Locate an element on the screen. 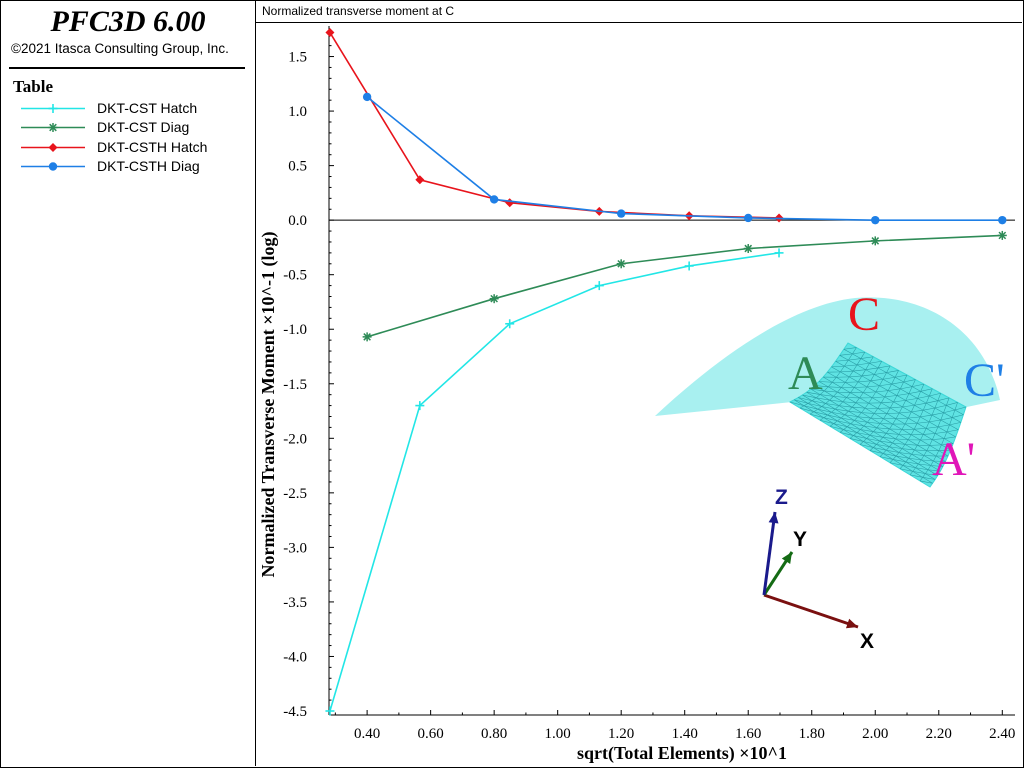  y-tick-label: 1.0 is located at coordinates (297, 112).